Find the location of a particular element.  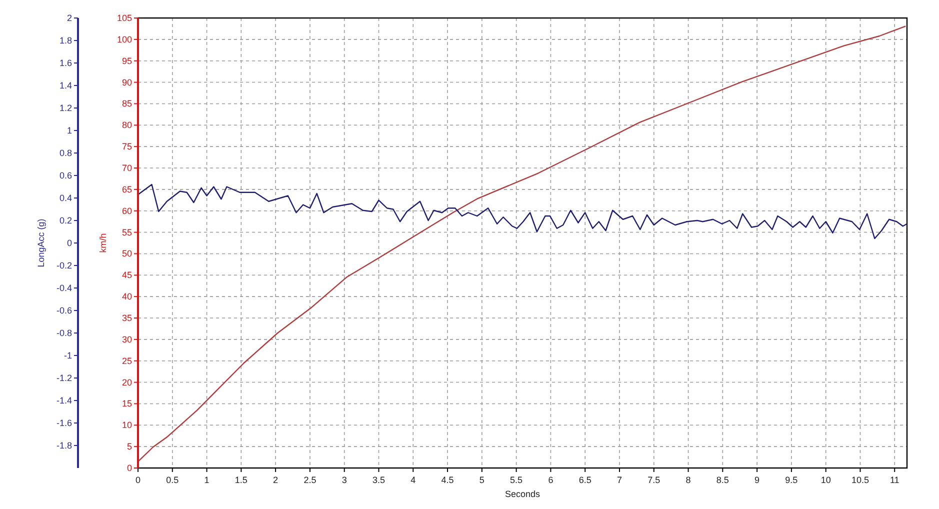

y2-tick-label: -1.4 is located at coordinates (64, 401).